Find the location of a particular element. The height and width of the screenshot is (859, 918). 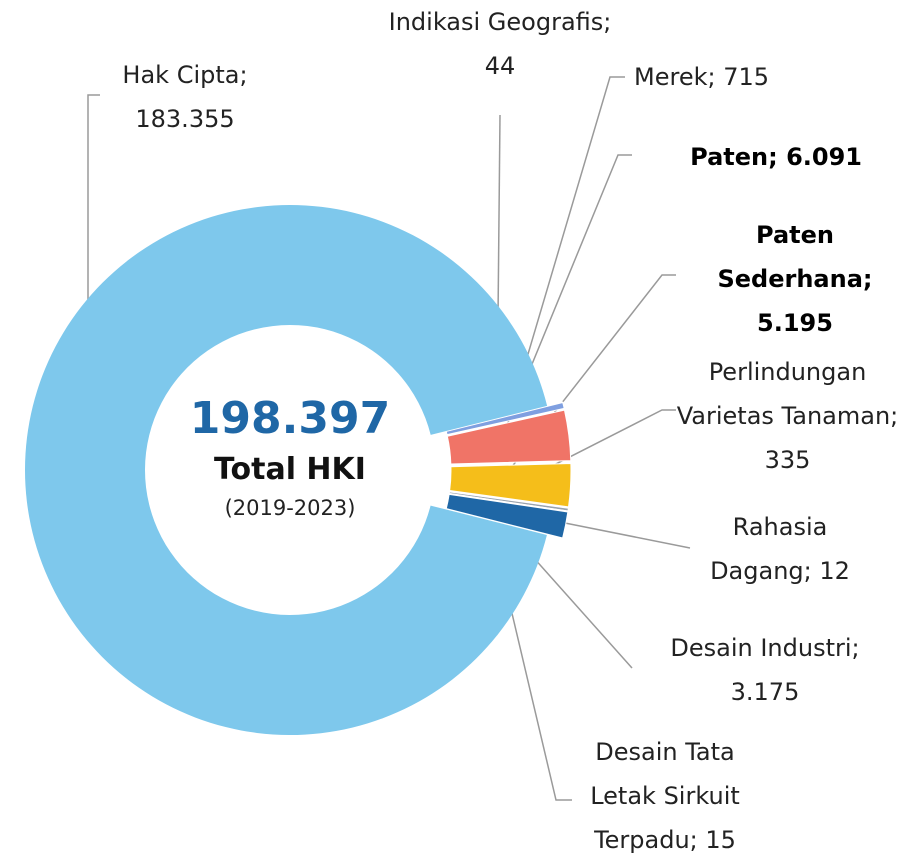

label-name: Paten Sederhana; is located at coordinates (795, 257).